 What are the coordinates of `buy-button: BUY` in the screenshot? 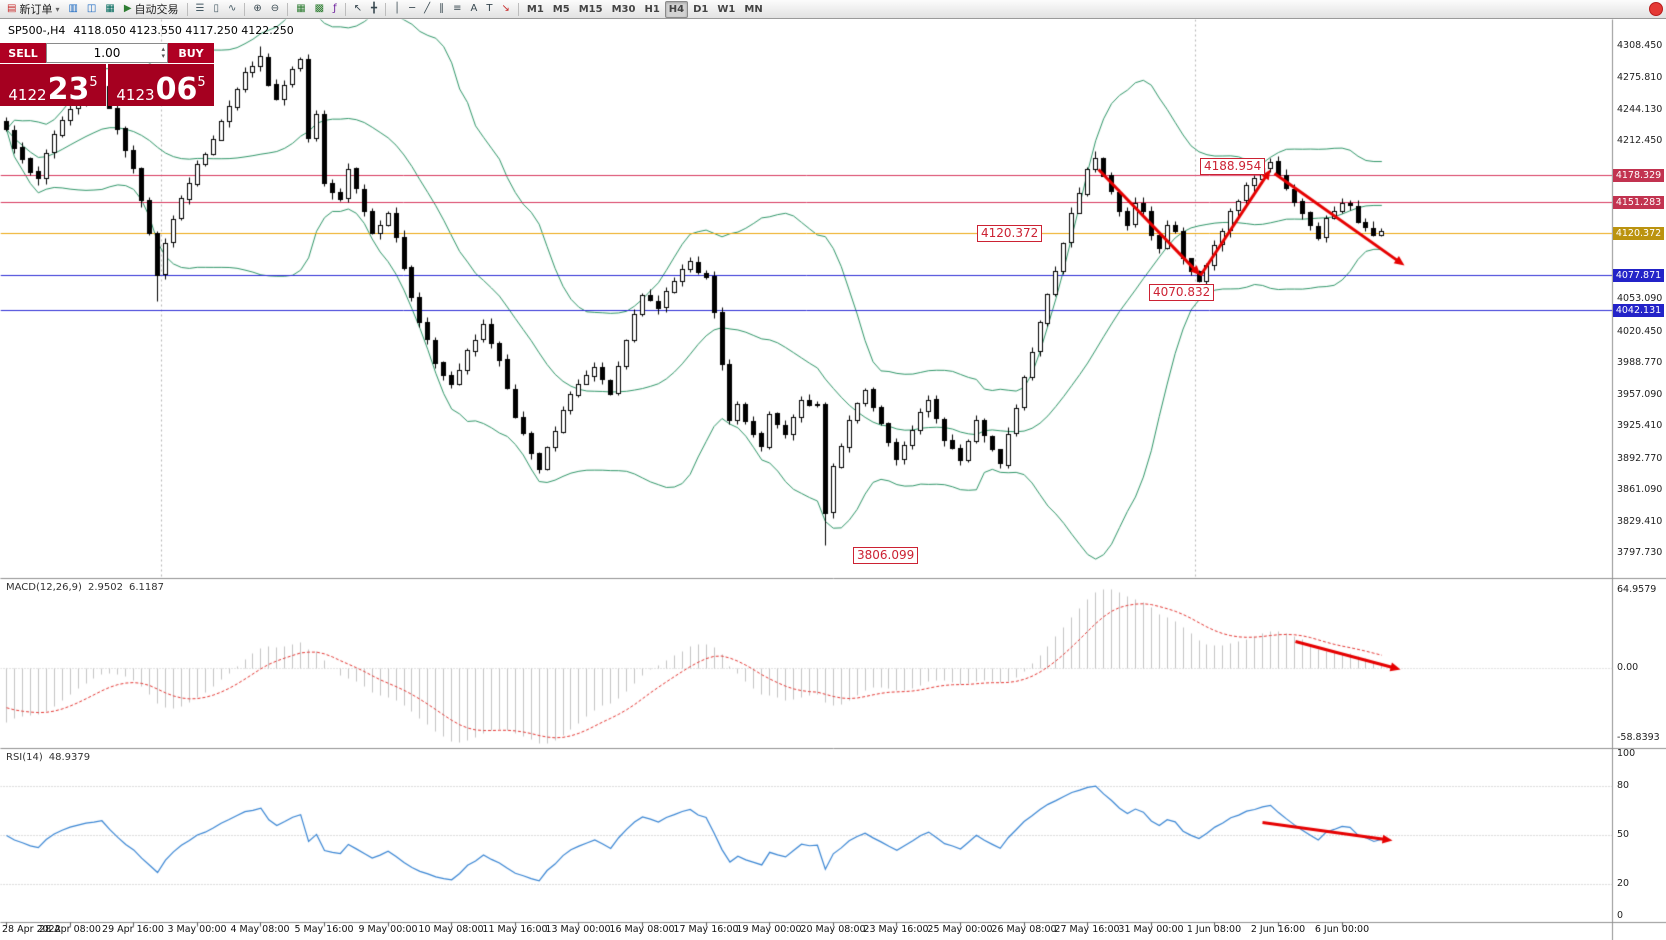 It's located at (191, 53).